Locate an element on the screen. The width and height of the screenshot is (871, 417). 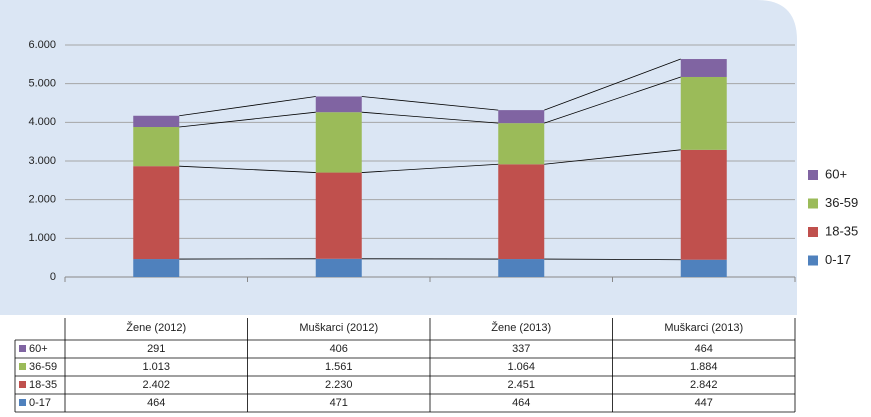
table-cell: 406 is located at coordinates (339, 349).